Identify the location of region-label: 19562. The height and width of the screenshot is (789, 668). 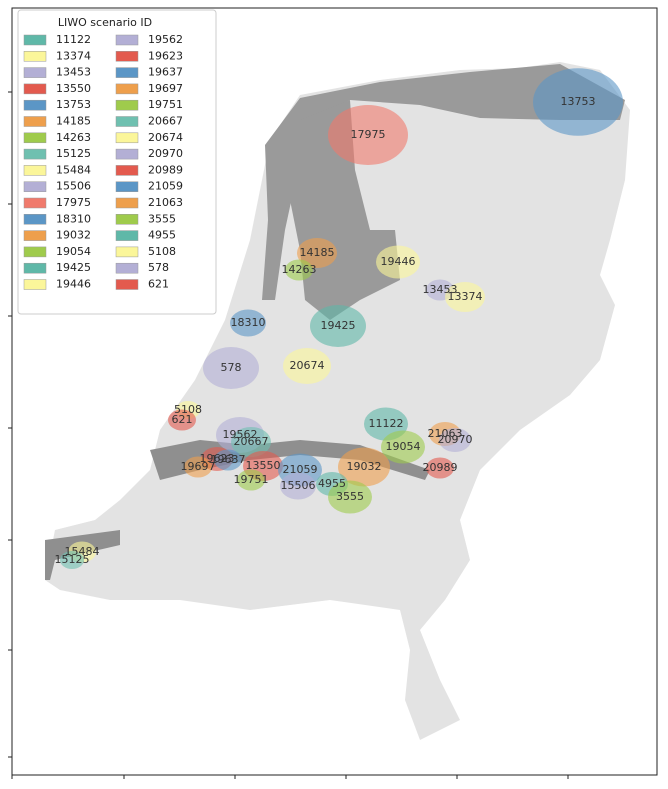
(240, 434).